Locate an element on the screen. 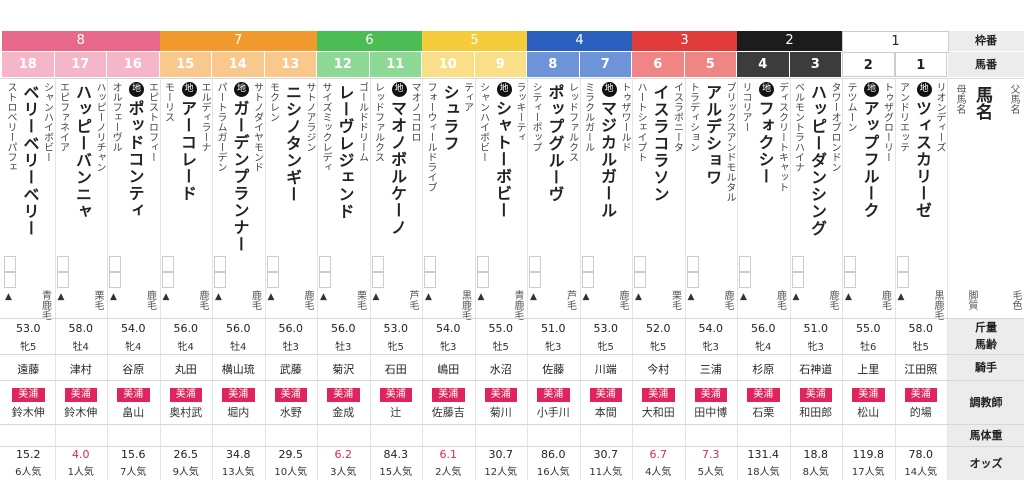 Image resolution: width=1024 pixels, height=480 pixels. trainer-name: 水野 is located at coordinates (290, 412).